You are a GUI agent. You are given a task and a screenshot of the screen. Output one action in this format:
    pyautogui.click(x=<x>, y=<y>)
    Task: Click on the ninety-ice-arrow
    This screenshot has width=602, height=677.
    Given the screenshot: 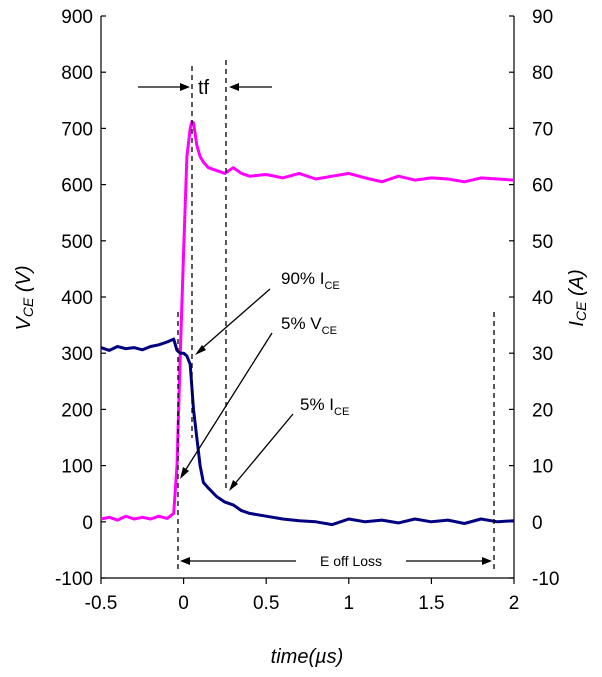 What is the action you would take?
    pyautogui.click(x=234, y=320)
    